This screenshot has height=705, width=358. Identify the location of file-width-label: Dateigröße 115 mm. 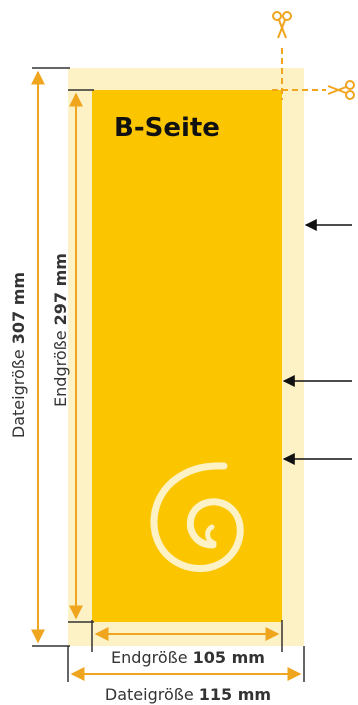
(188, 694).